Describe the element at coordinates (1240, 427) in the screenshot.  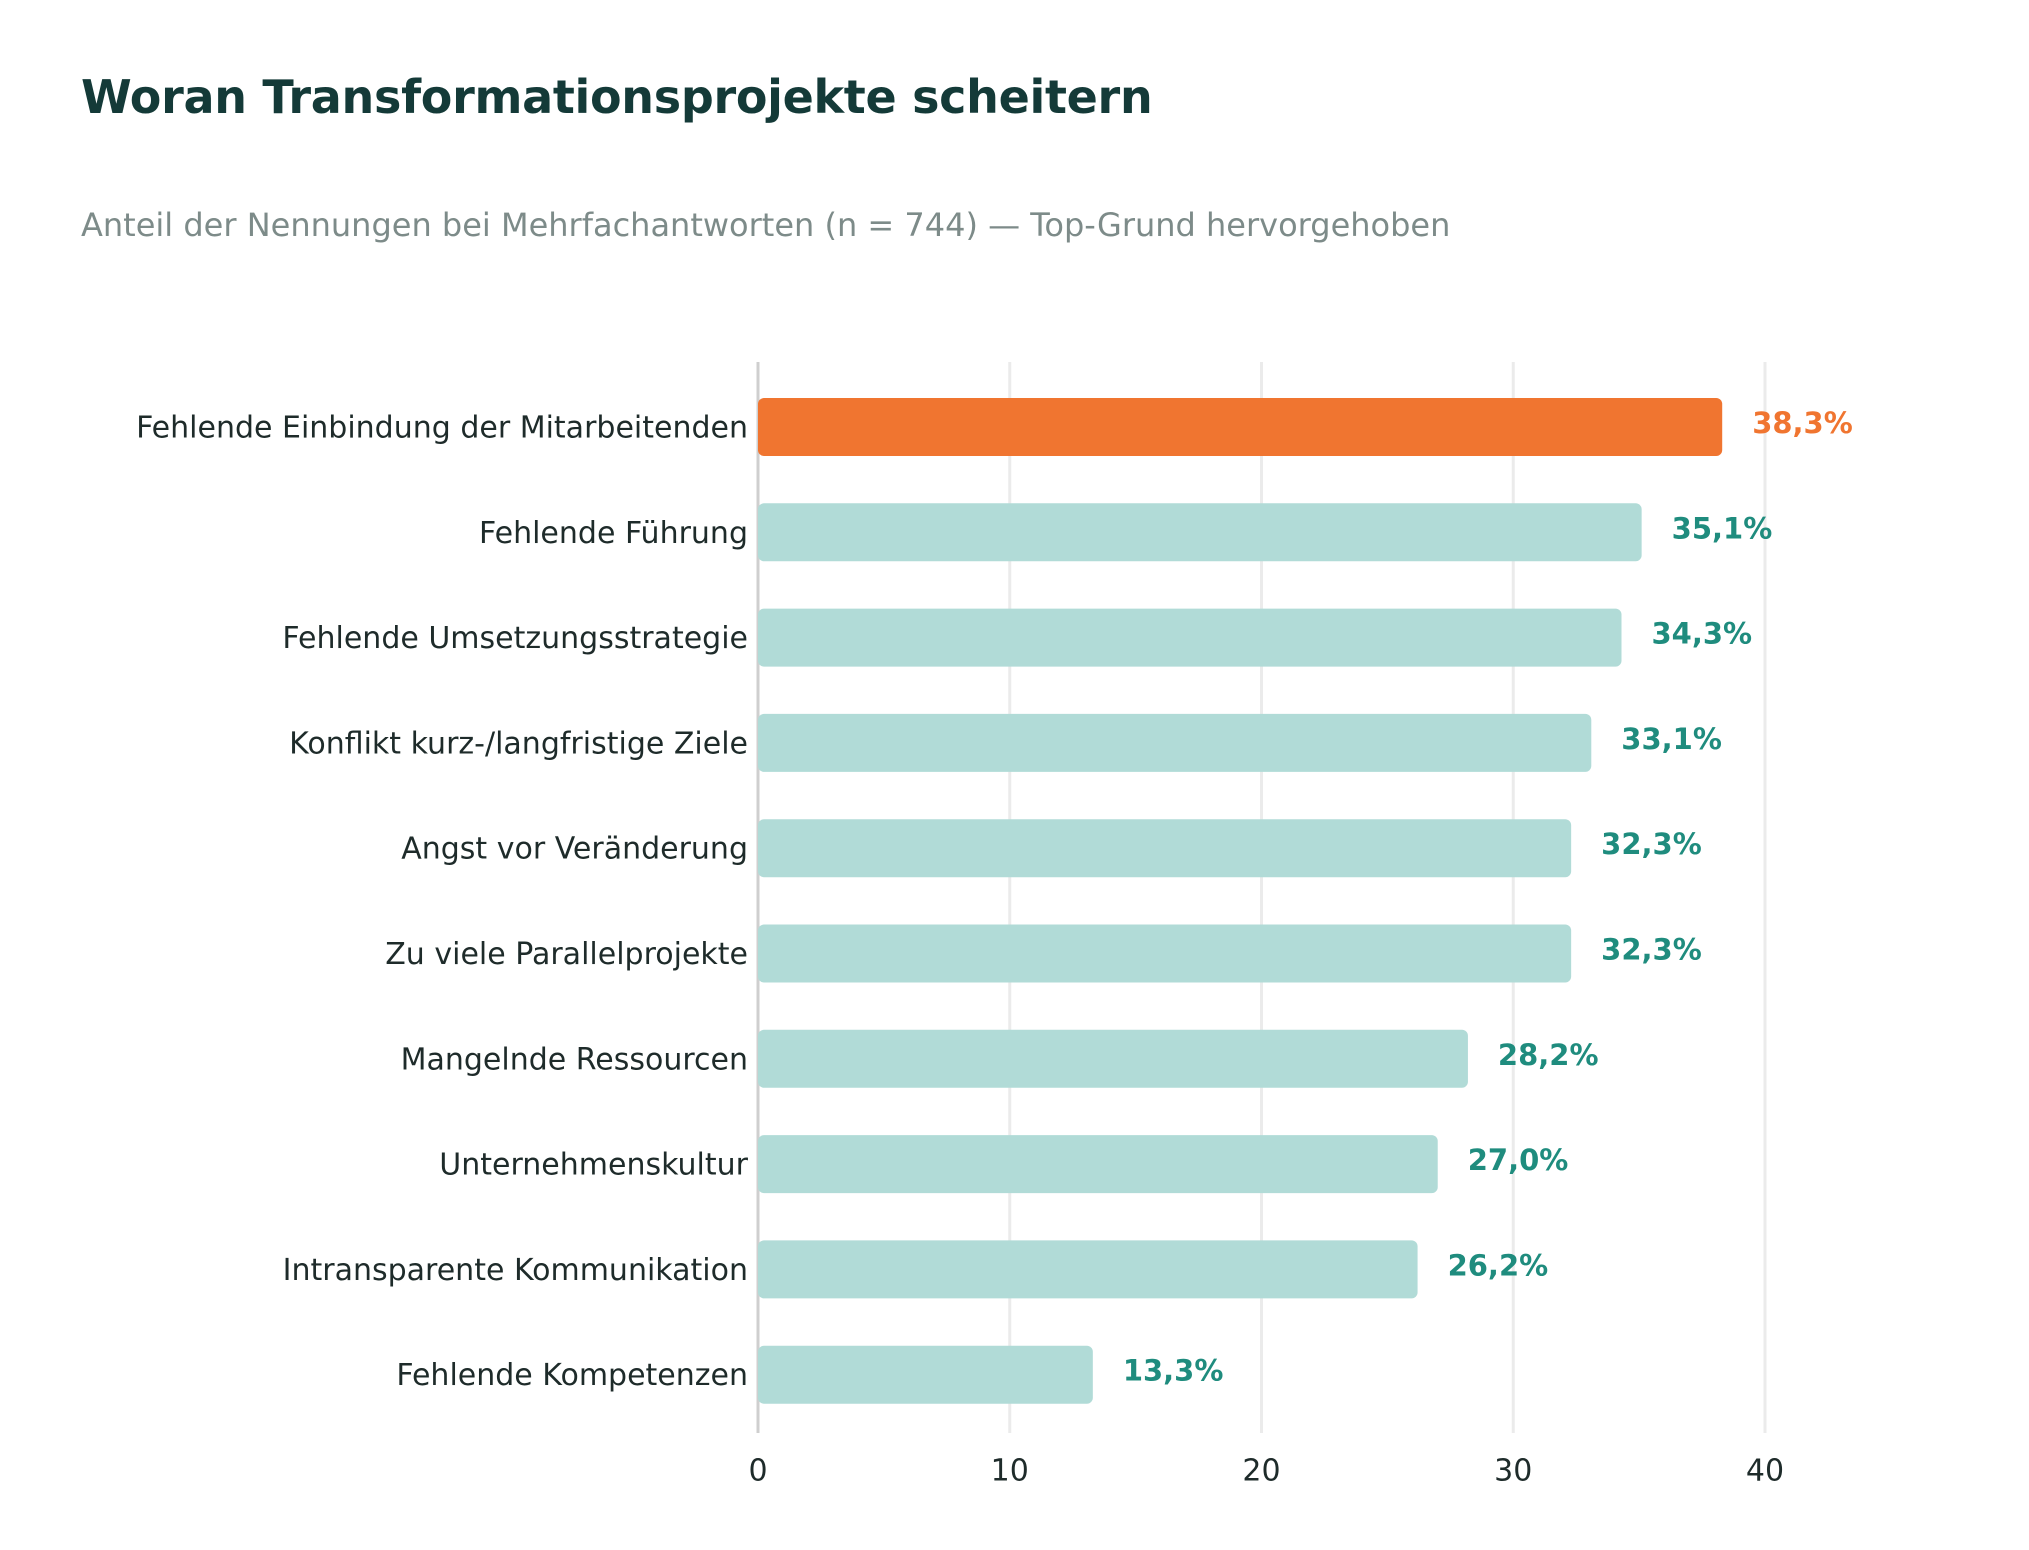
I see `bar-highlighted` at that location.